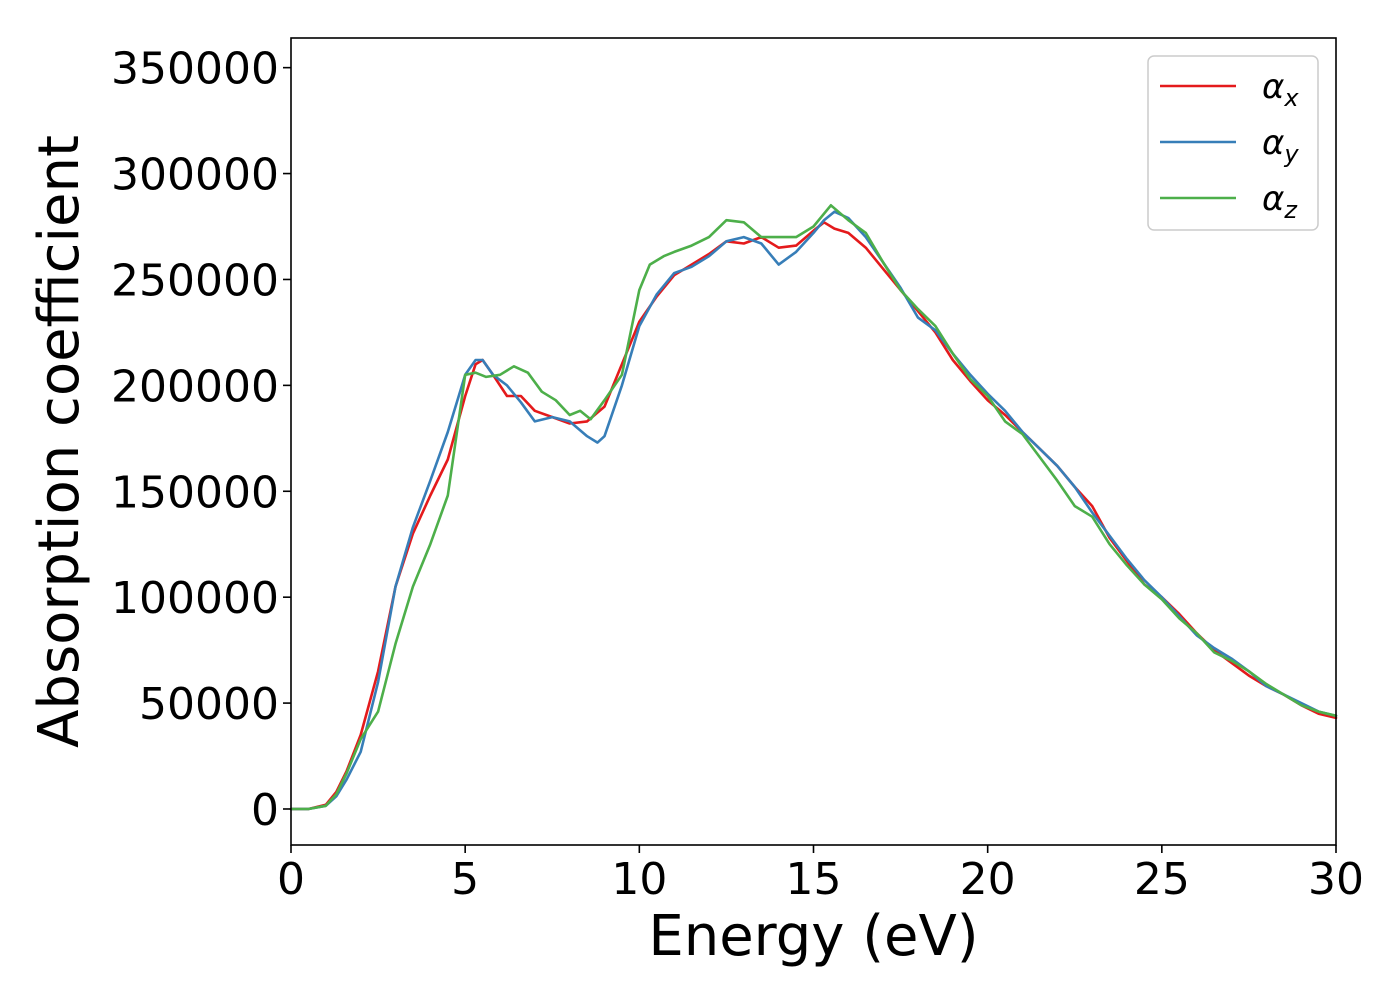 This screenshot has height=1000, width=1400. Describe the element at coordinates (813, 936) in the screenshot. I see `x-axis-title: Energy (eV)` at that location.